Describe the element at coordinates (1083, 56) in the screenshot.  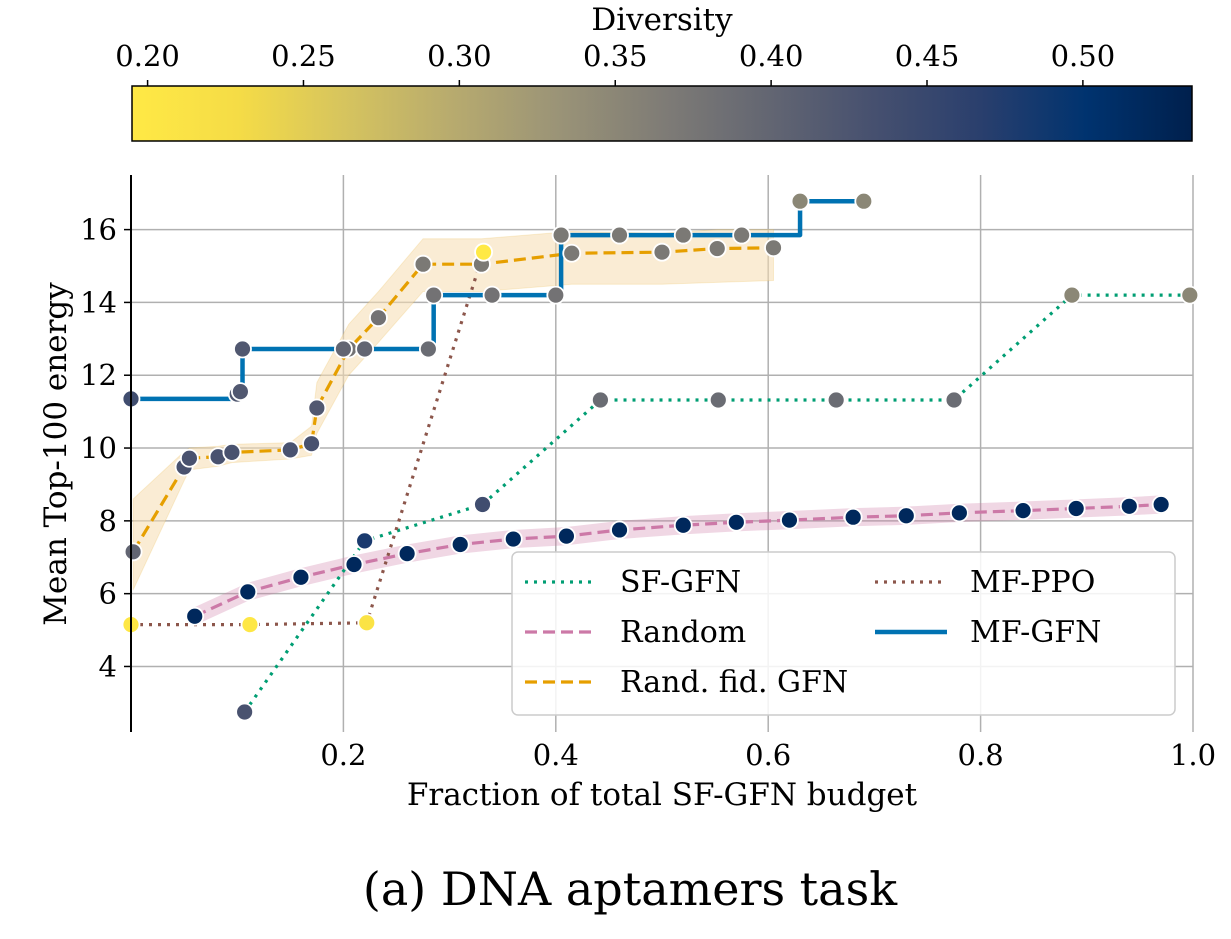
I see `colorbar-tick-label: 0.50` at that location.